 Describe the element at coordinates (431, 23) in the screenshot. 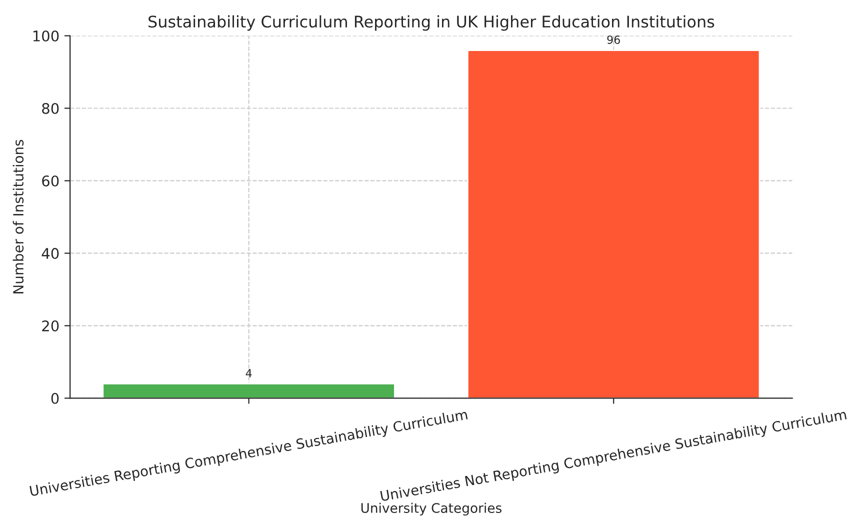

I see `chart-title: Sustainability Curriculum Reporting in UK Higher Education Institutions` at that location.